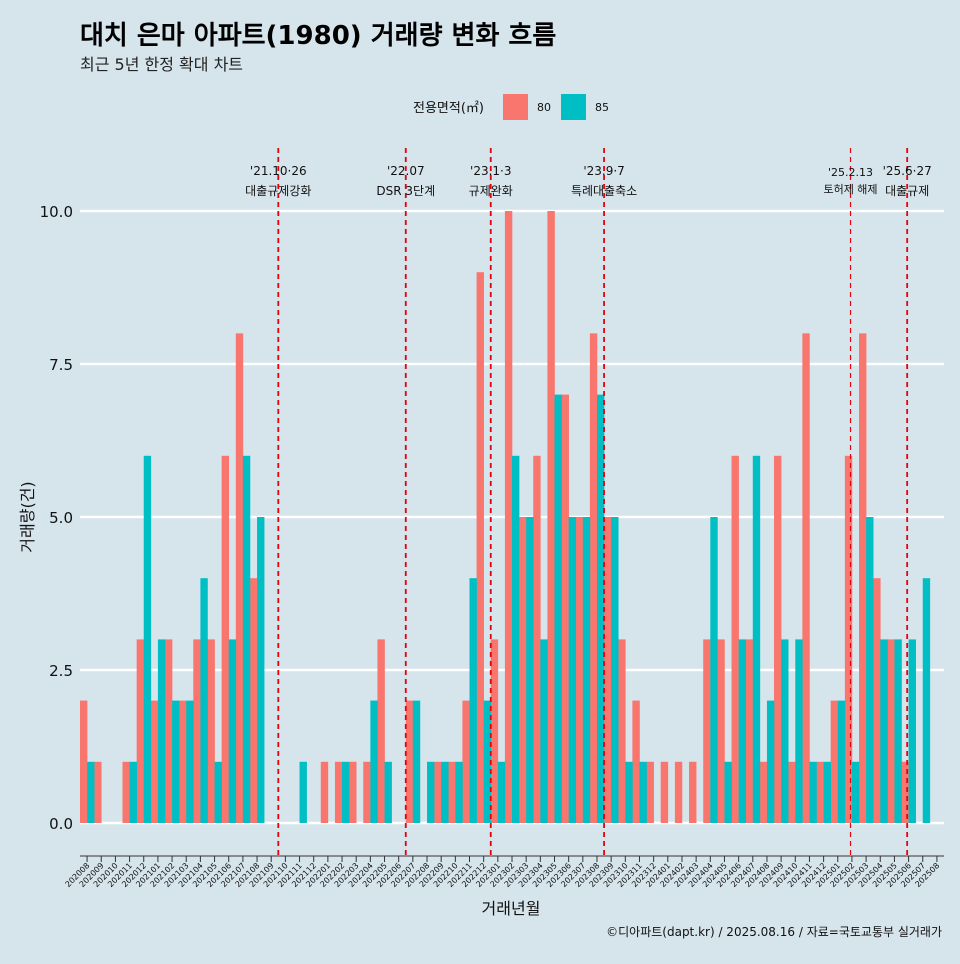  I want to click on y-tick-label: 0.0, so click(61, 824).